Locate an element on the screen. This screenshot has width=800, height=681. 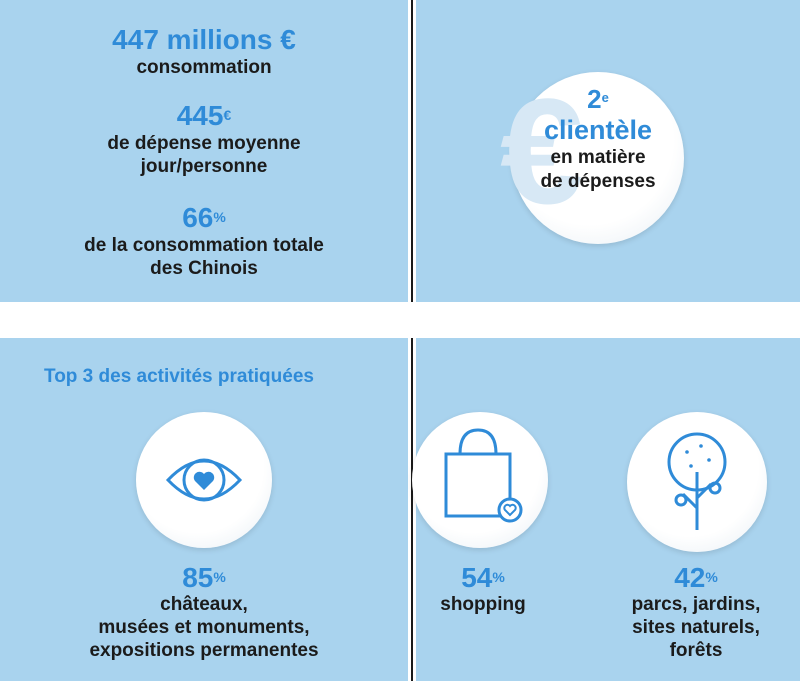
activity-2-circle is located at coordinates (480, 480).